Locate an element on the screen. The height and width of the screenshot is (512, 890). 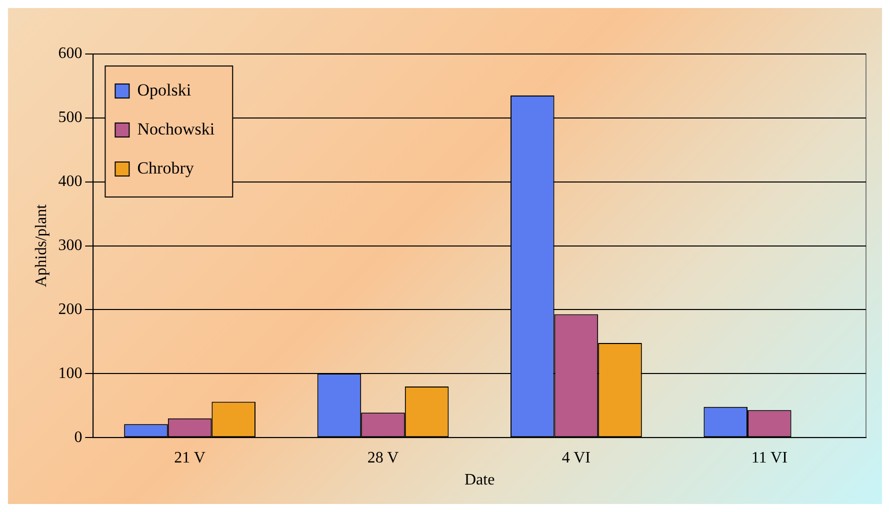
y-tick-label: 400 is located at coordinates (70, 181).